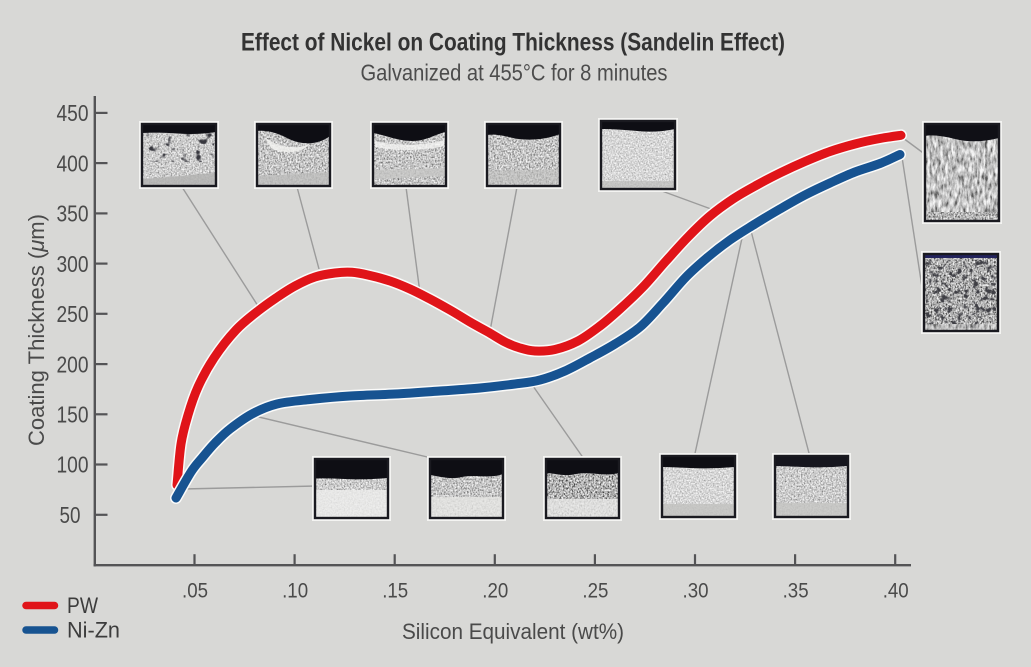  What do you see at coordinates (70, 515) in the screenshot?
I see `svg-text: 50` at bounding box center [70, 515].